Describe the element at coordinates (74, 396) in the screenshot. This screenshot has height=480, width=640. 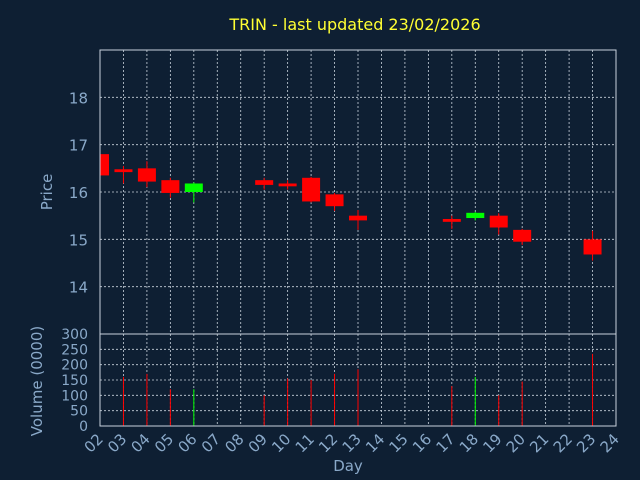
I see `volume-tick-label: 100` at that location.